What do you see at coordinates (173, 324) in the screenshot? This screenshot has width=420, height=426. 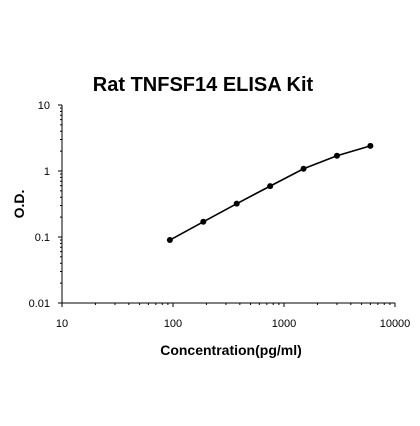 I see `x-tick-label: 100` at bounding box center [173, 324].